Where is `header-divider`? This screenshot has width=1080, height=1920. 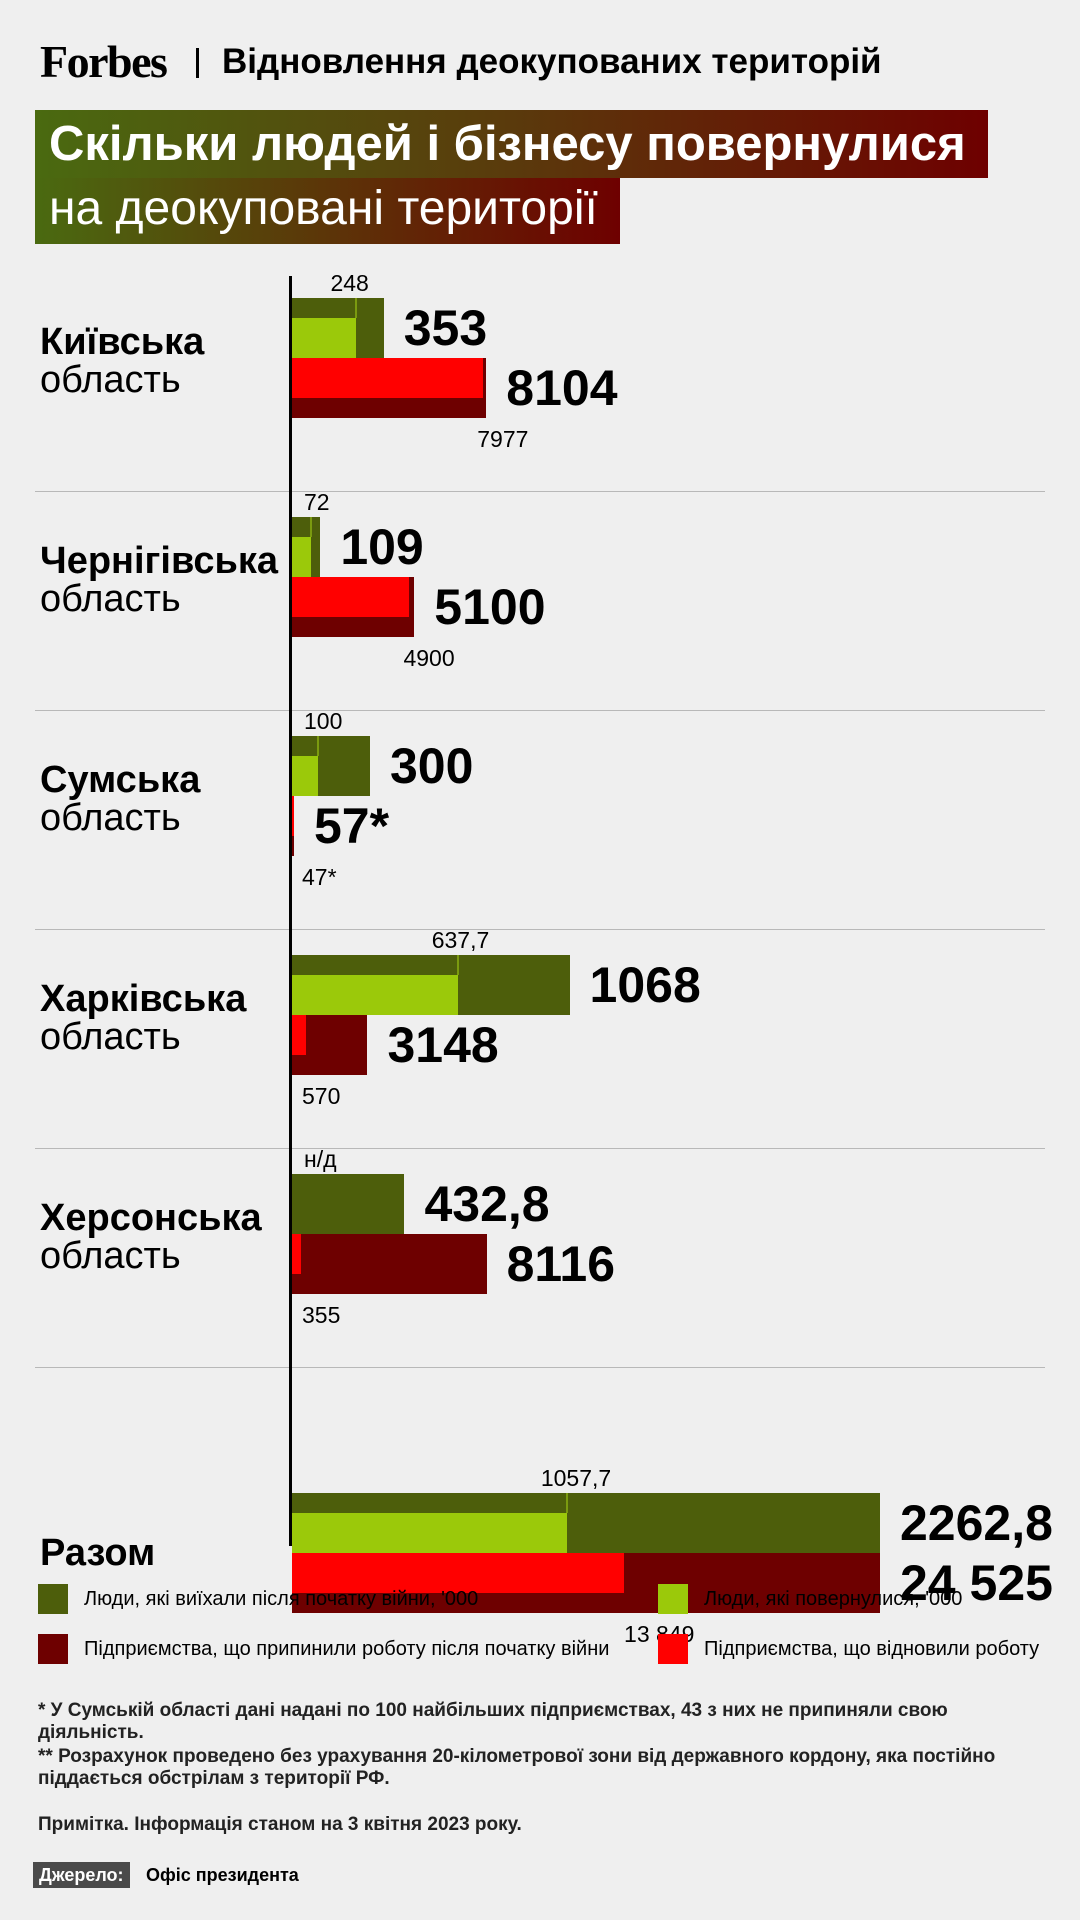
header-divider is located at coordinates (197, 63).